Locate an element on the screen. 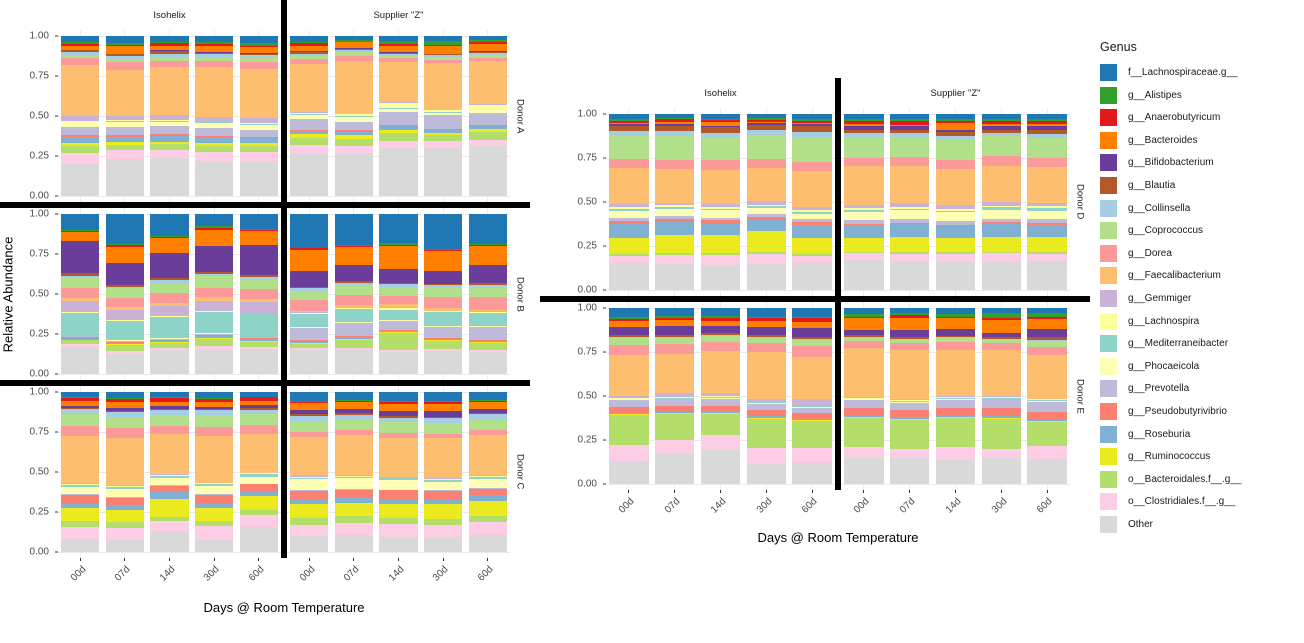 The image size is (1304, 643). legend-swatch-color is located at coordinates (1108, 344).